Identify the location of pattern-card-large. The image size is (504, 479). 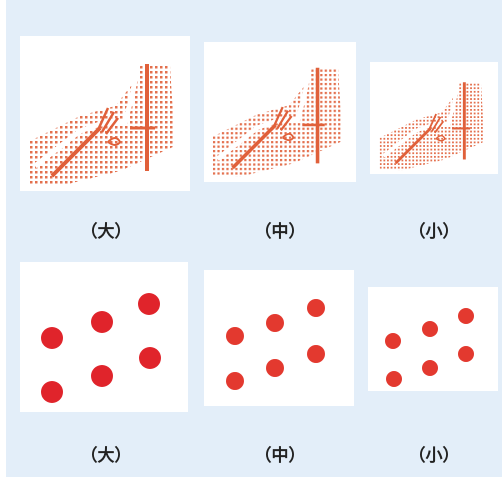
(105, 113).